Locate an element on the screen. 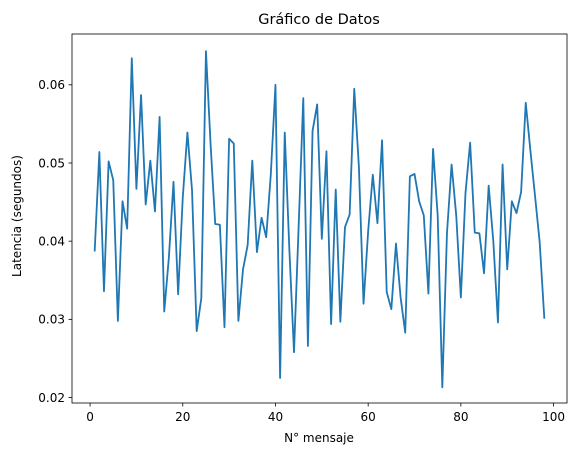 This screenshot has height=455, width=576. y-tick-label: 0.02 is located at coordinates (51, 398).